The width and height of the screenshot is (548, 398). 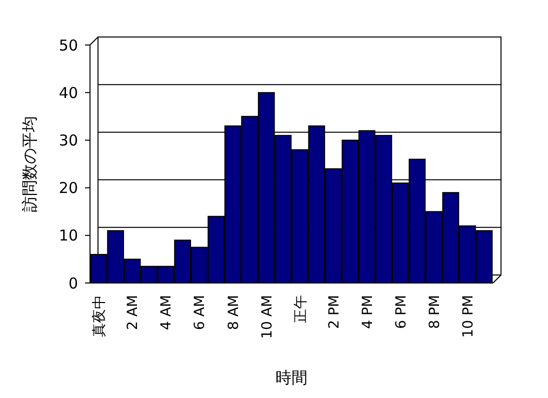 What do you see at coordinates (100, 316) in the screenshot?
I see `x-tick-label: 真夜中` at bounding box center [100, 316].